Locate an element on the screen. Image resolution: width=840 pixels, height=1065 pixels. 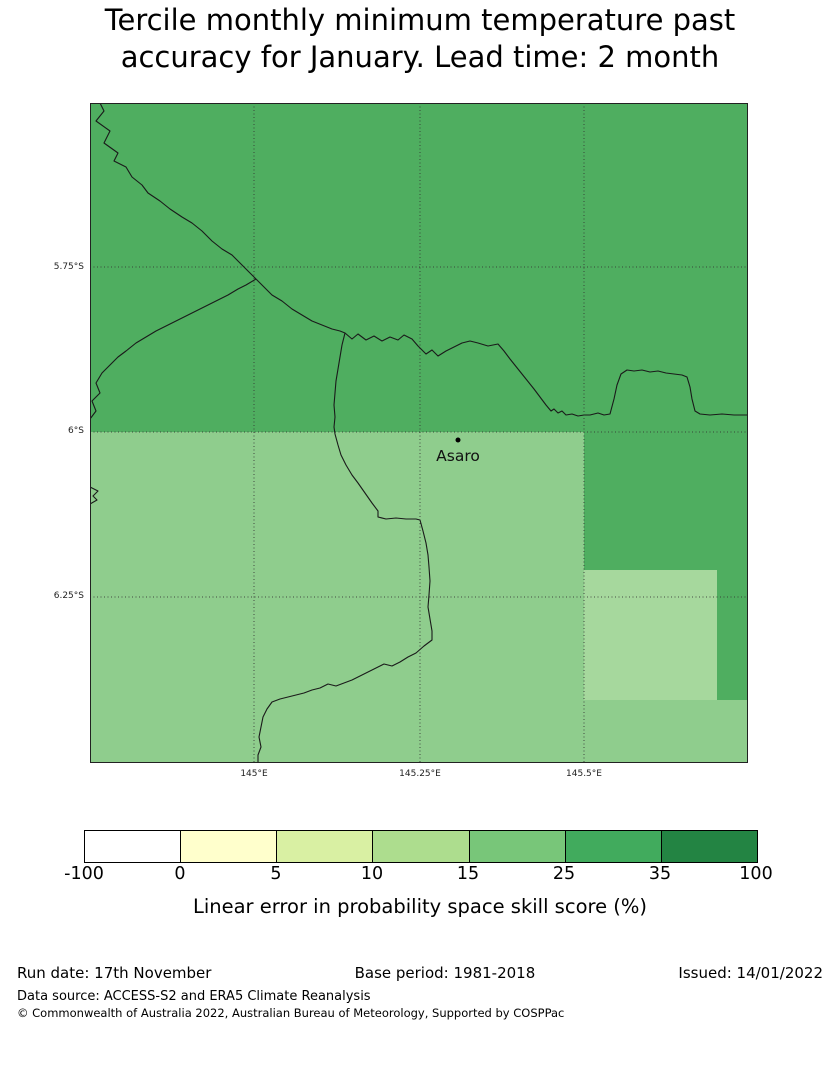
colorbar-tick-label: 15 is located at coordinates (468, 874).